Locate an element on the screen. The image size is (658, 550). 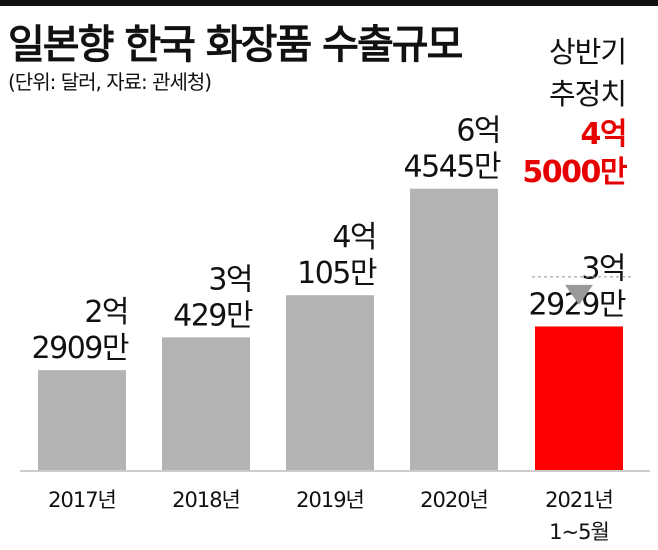
top-border is located at coordinates (329, 3).